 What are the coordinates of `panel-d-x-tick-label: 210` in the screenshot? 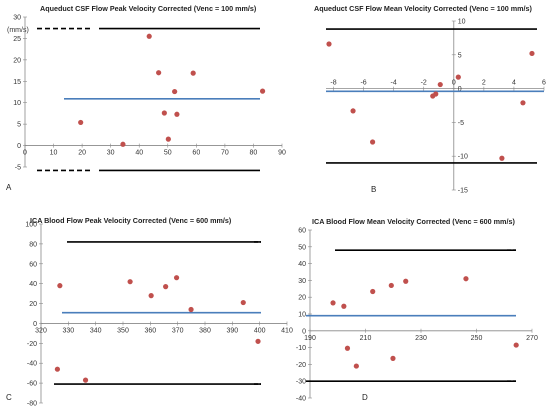 It's located at (366, 338).